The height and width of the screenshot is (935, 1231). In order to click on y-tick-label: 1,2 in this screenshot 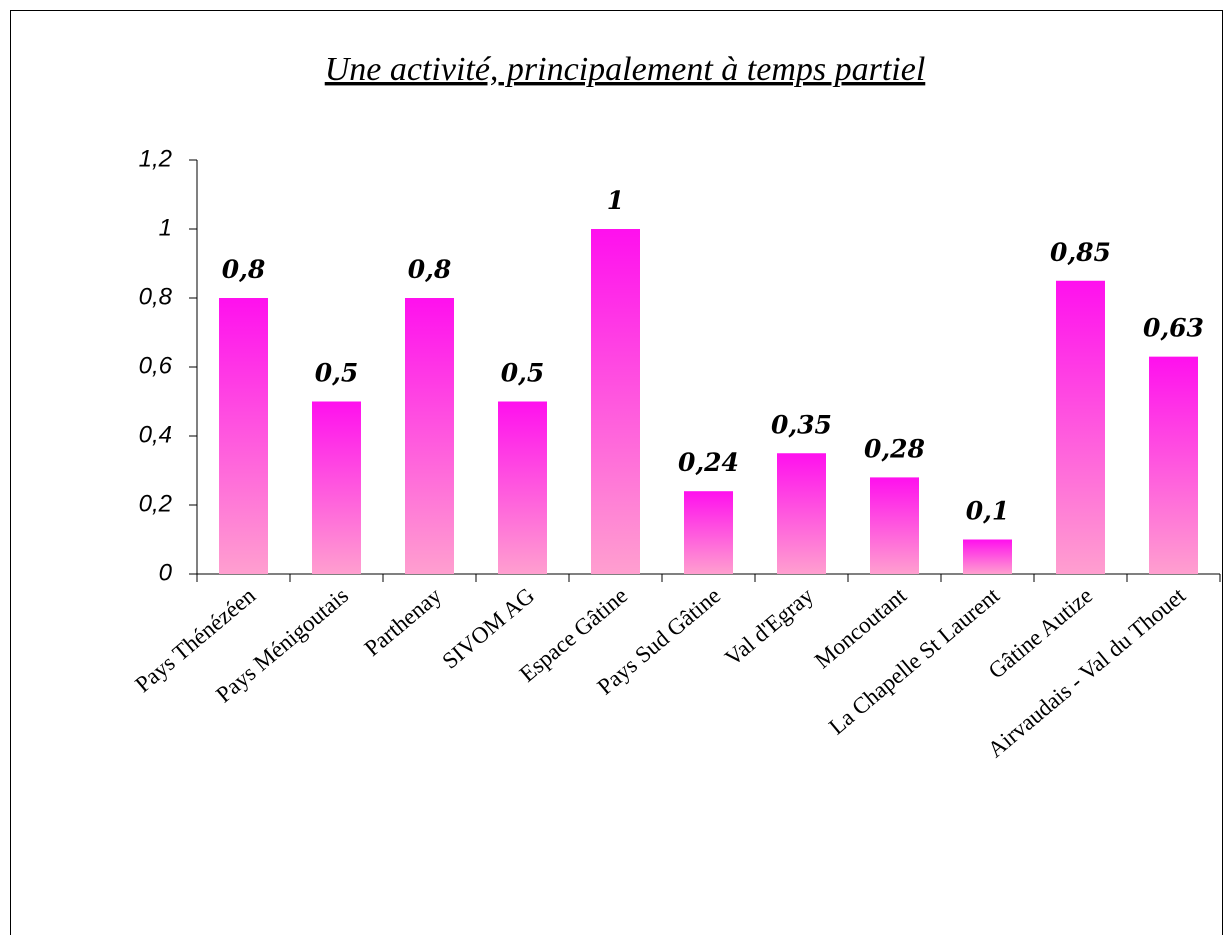, I will do `click(155, 158)`.